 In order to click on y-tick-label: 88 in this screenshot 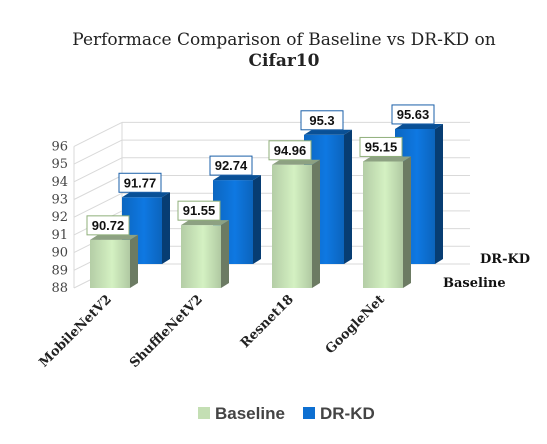, I will do `click(59, 288)`.